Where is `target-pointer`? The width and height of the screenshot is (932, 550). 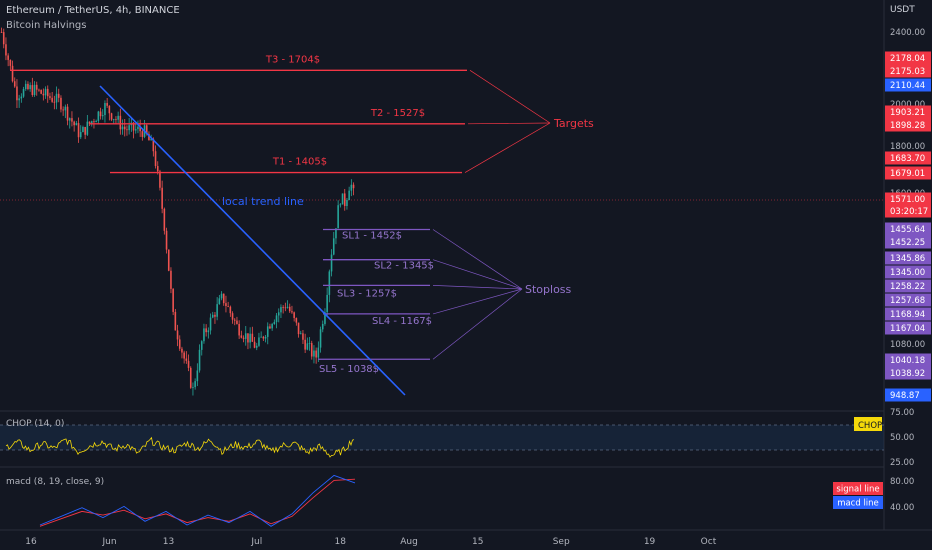
target-pointer is located at coordinates (509, 123).